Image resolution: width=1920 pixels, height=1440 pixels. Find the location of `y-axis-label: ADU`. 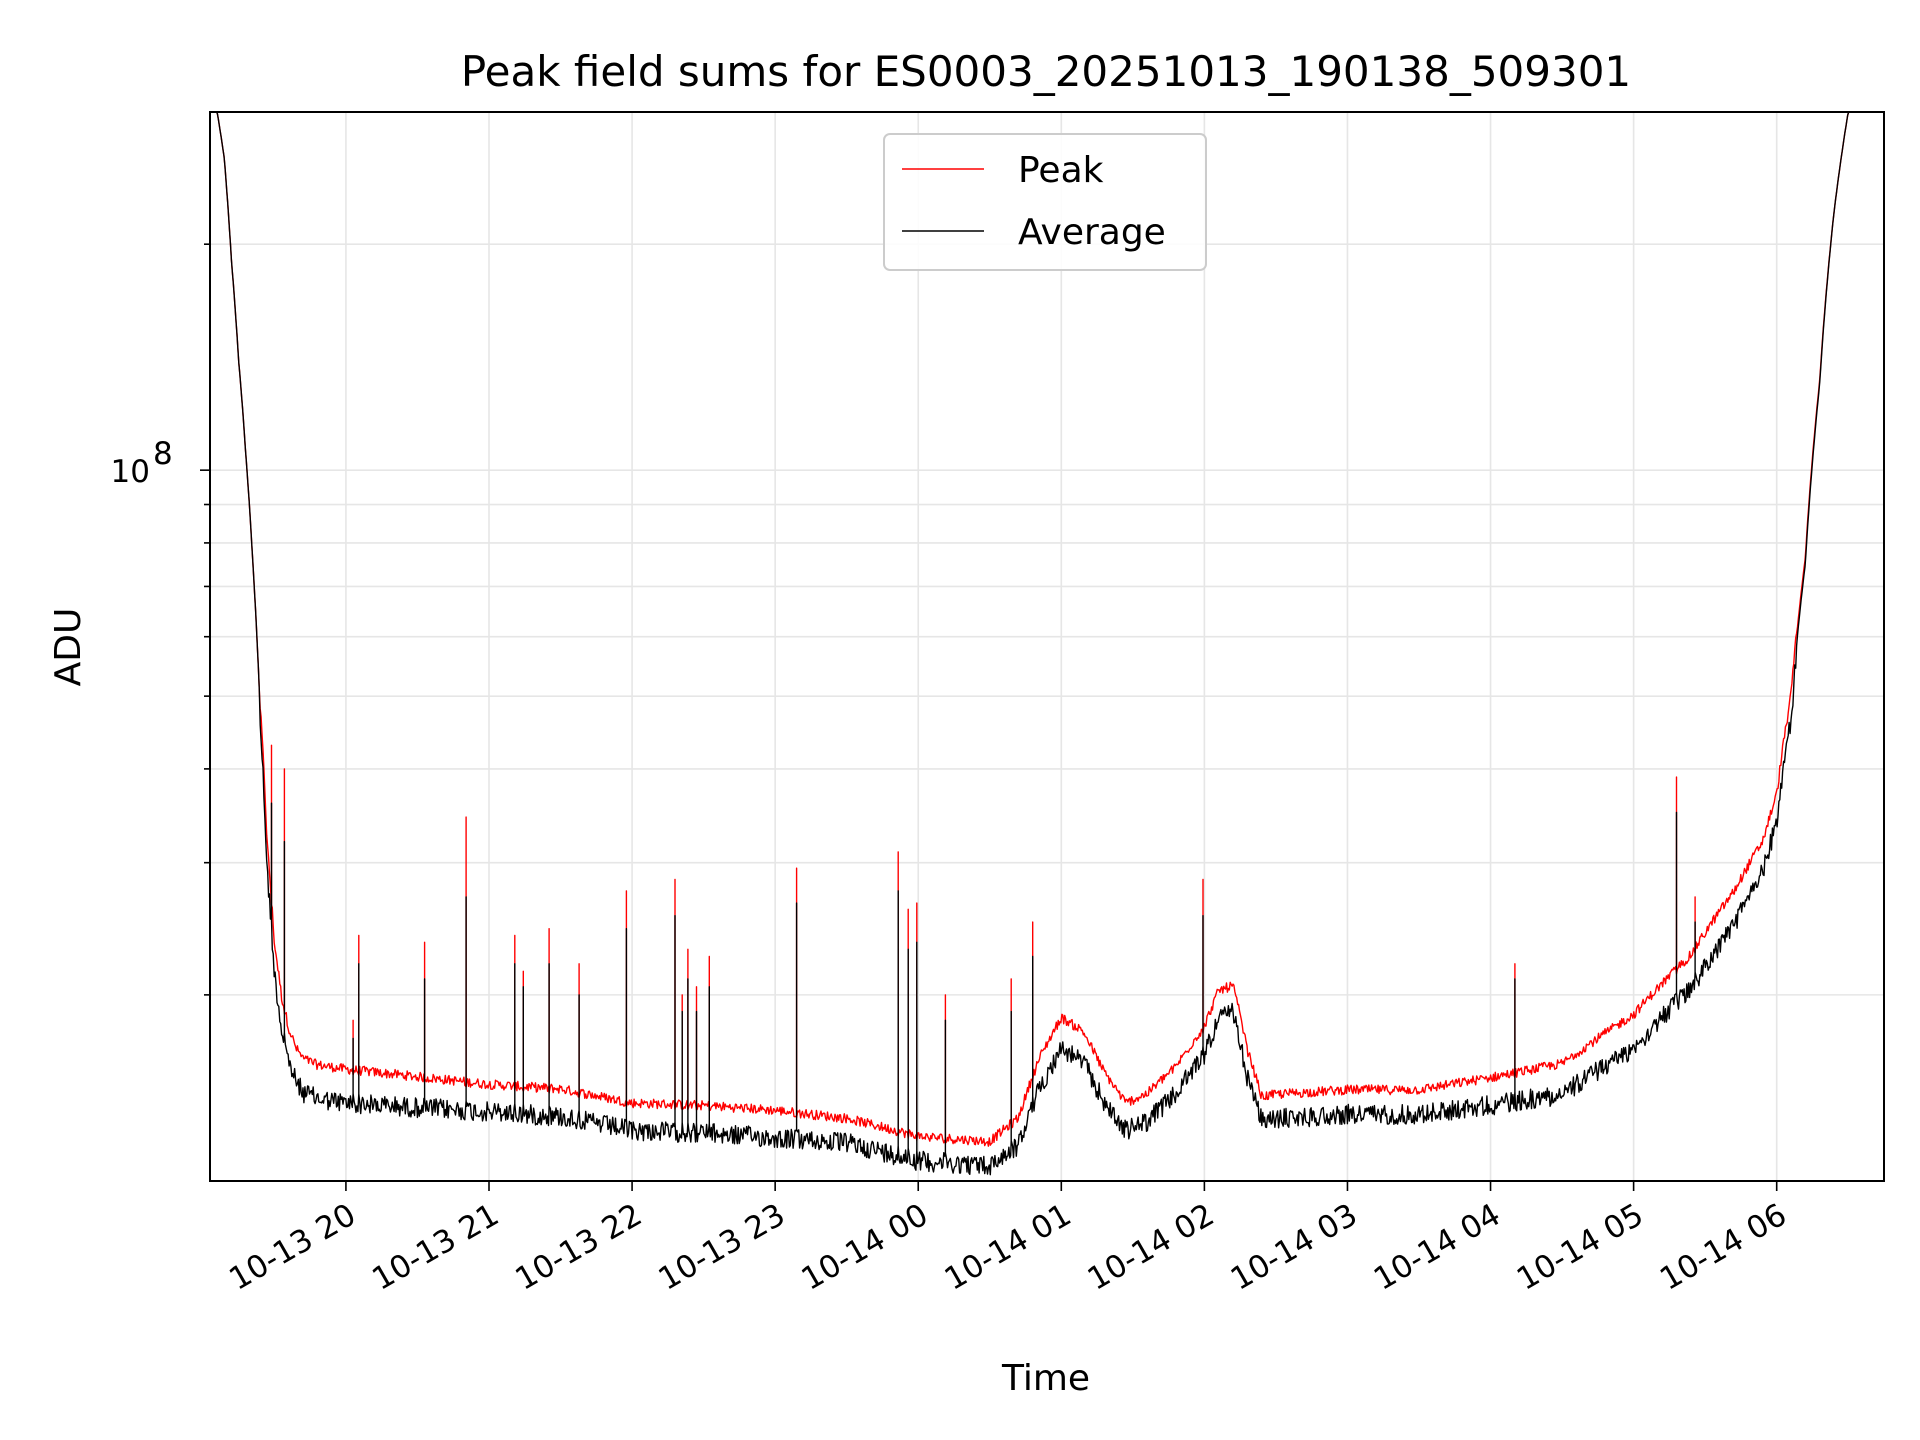

y-axis-label: ADU is located at coordinates (68, 647).